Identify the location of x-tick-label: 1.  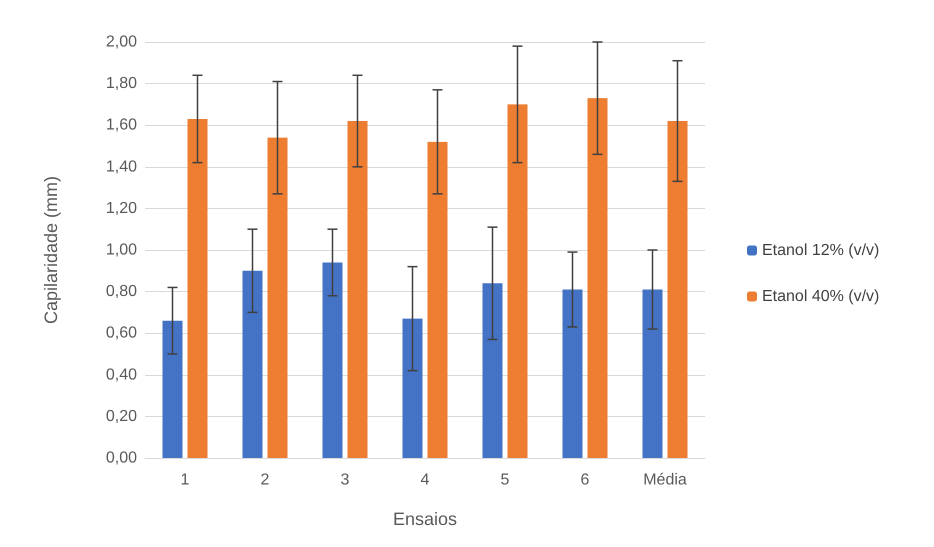
(185, 480).